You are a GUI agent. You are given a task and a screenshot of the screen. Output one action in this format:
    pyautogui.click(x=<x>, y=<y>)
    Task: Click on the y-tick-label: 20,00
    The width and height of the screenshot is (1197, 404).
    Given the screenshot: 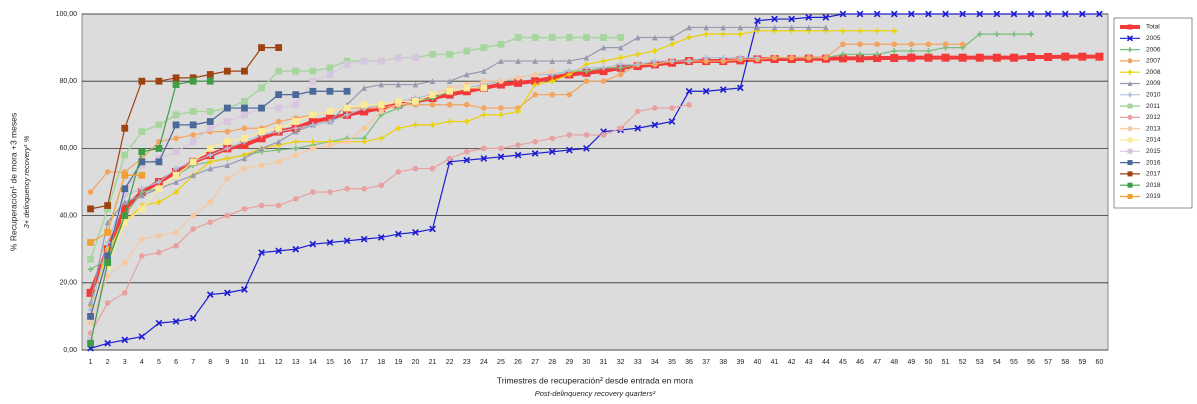 What is the action you would take?
    pyautogui.click(x=68, y=283)
    